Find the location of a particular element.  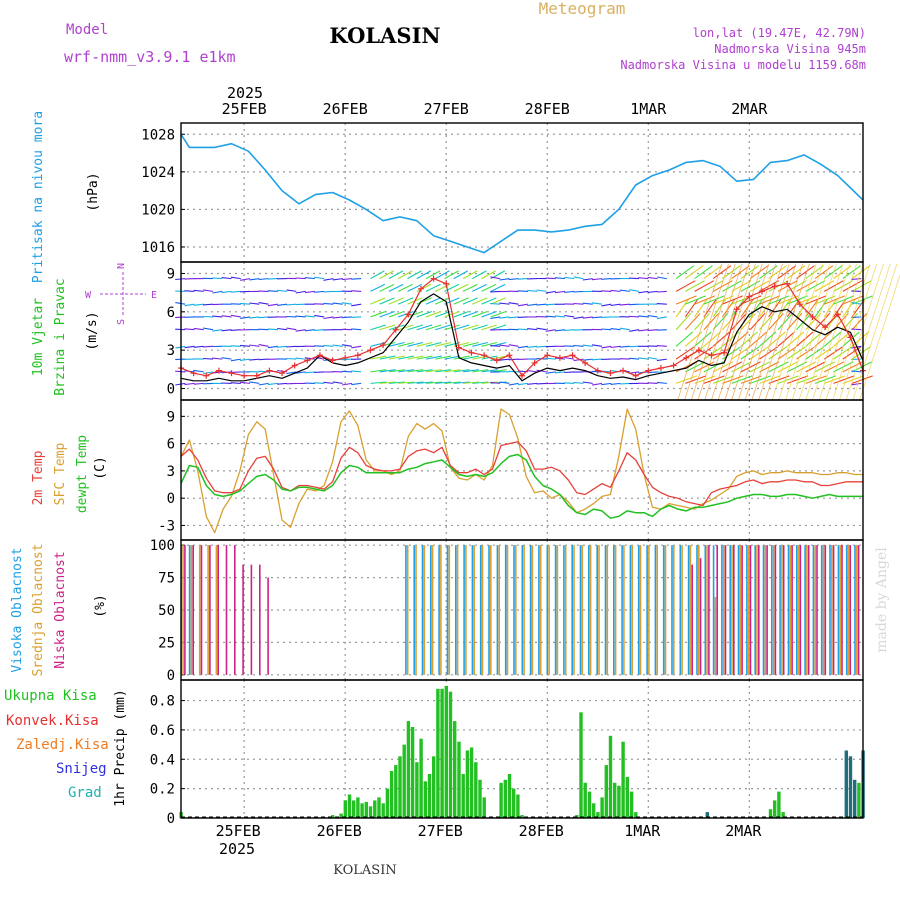

top-day-label: 25FEB is located at coordinates (244, 109).